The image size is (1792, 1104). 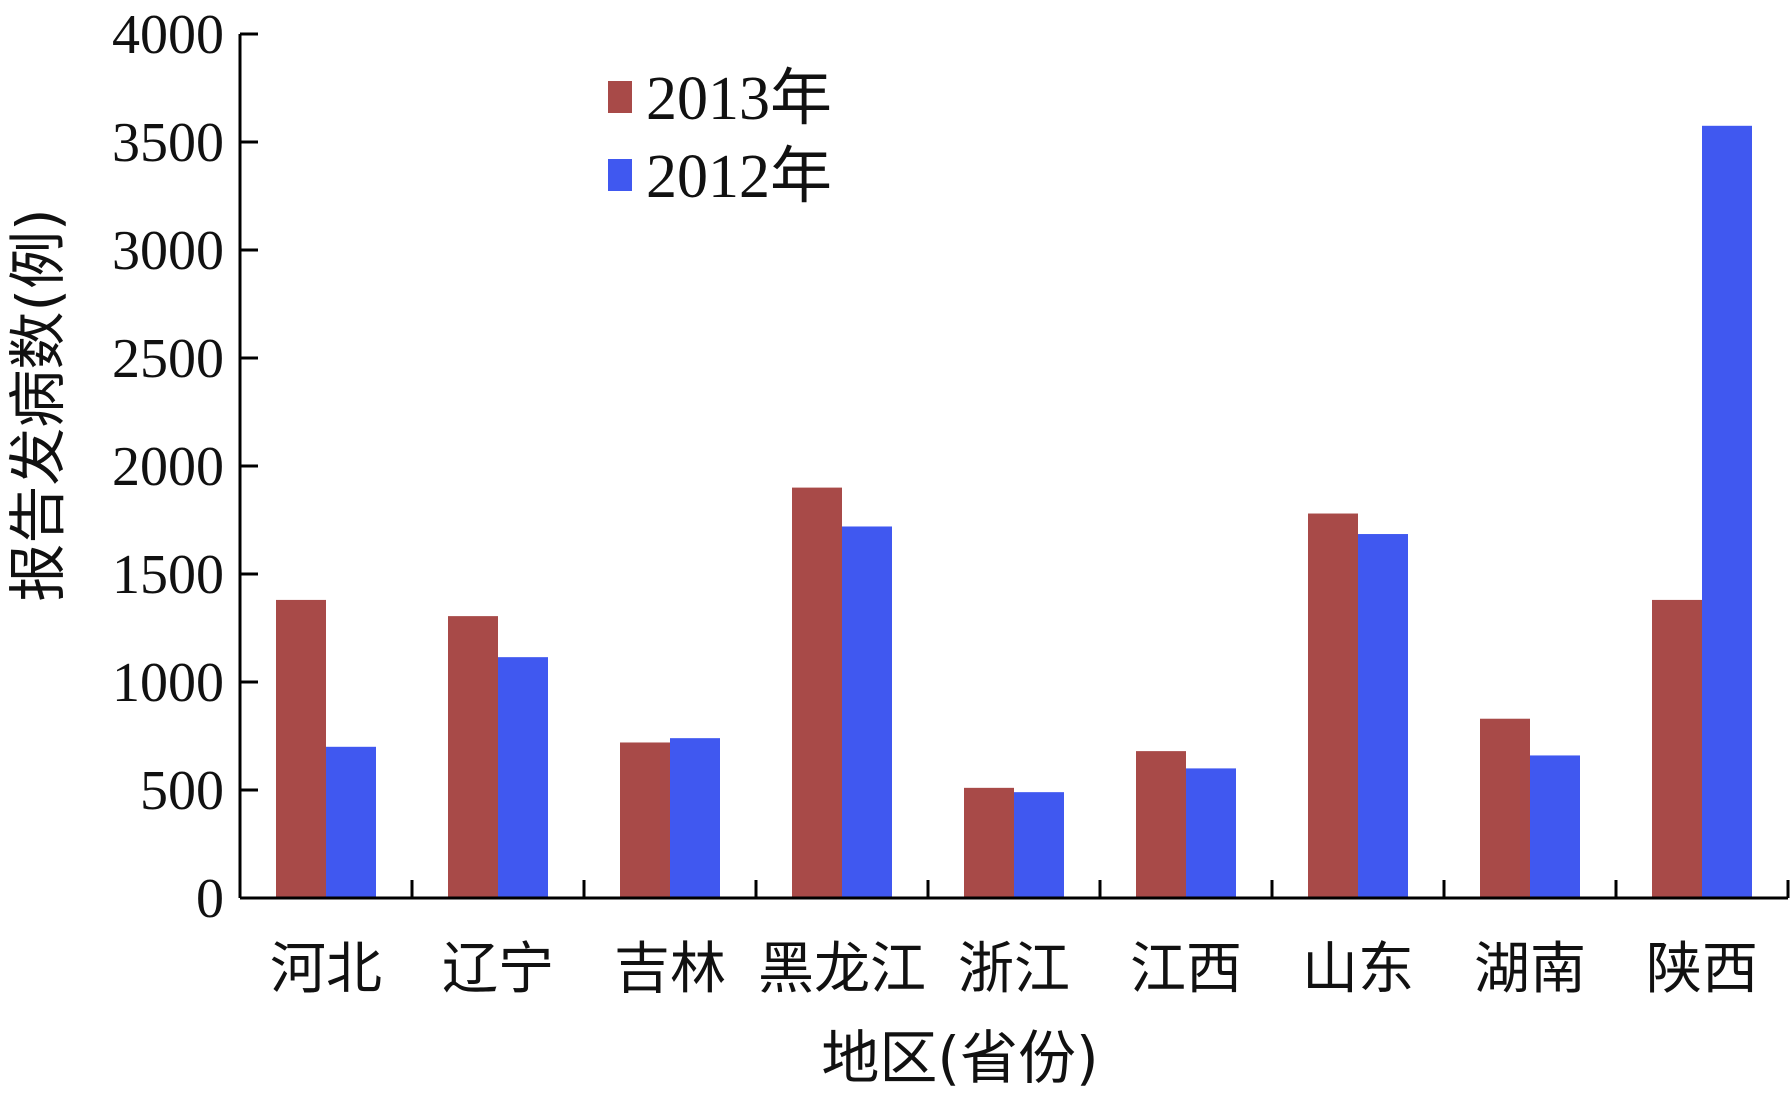 What do you see at coordinates (1014, 969) in the screenshot?
I see `x-category-label: 浙江` at bounding box center [1014, 969].